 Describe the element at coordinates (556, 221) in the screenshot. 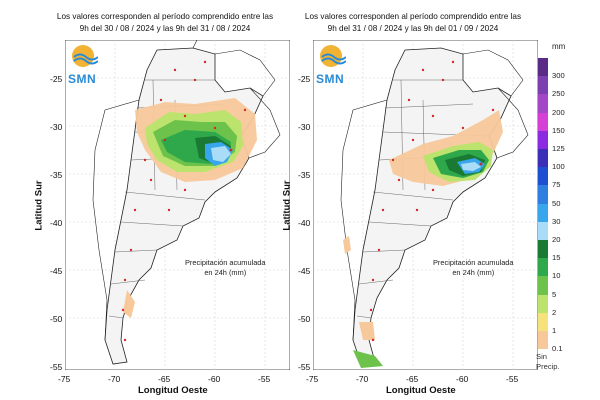

I see `legend-label: 30` at that location.